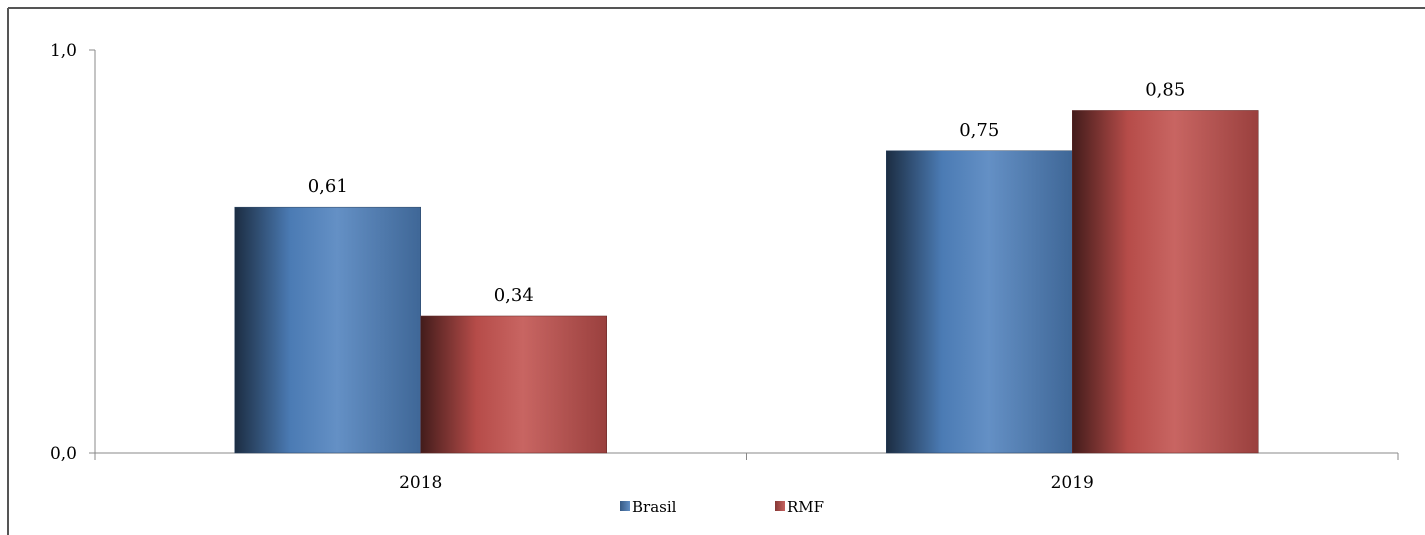  Describe the element at coordinates (805, 507) in the screenshot. I see `legend-label-rmf: RMF` at that location.